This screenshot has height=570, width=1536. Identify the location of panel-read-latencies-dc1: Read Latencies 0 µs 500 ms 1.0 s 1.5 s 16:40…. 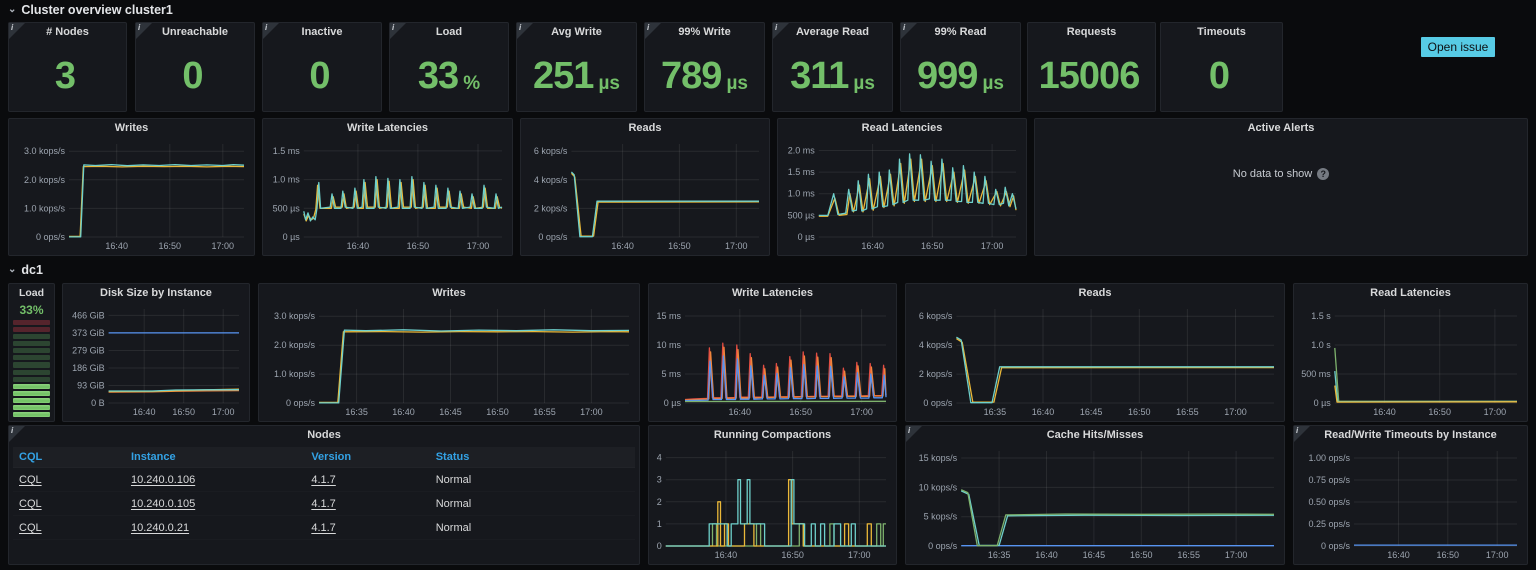
(1410, 352).